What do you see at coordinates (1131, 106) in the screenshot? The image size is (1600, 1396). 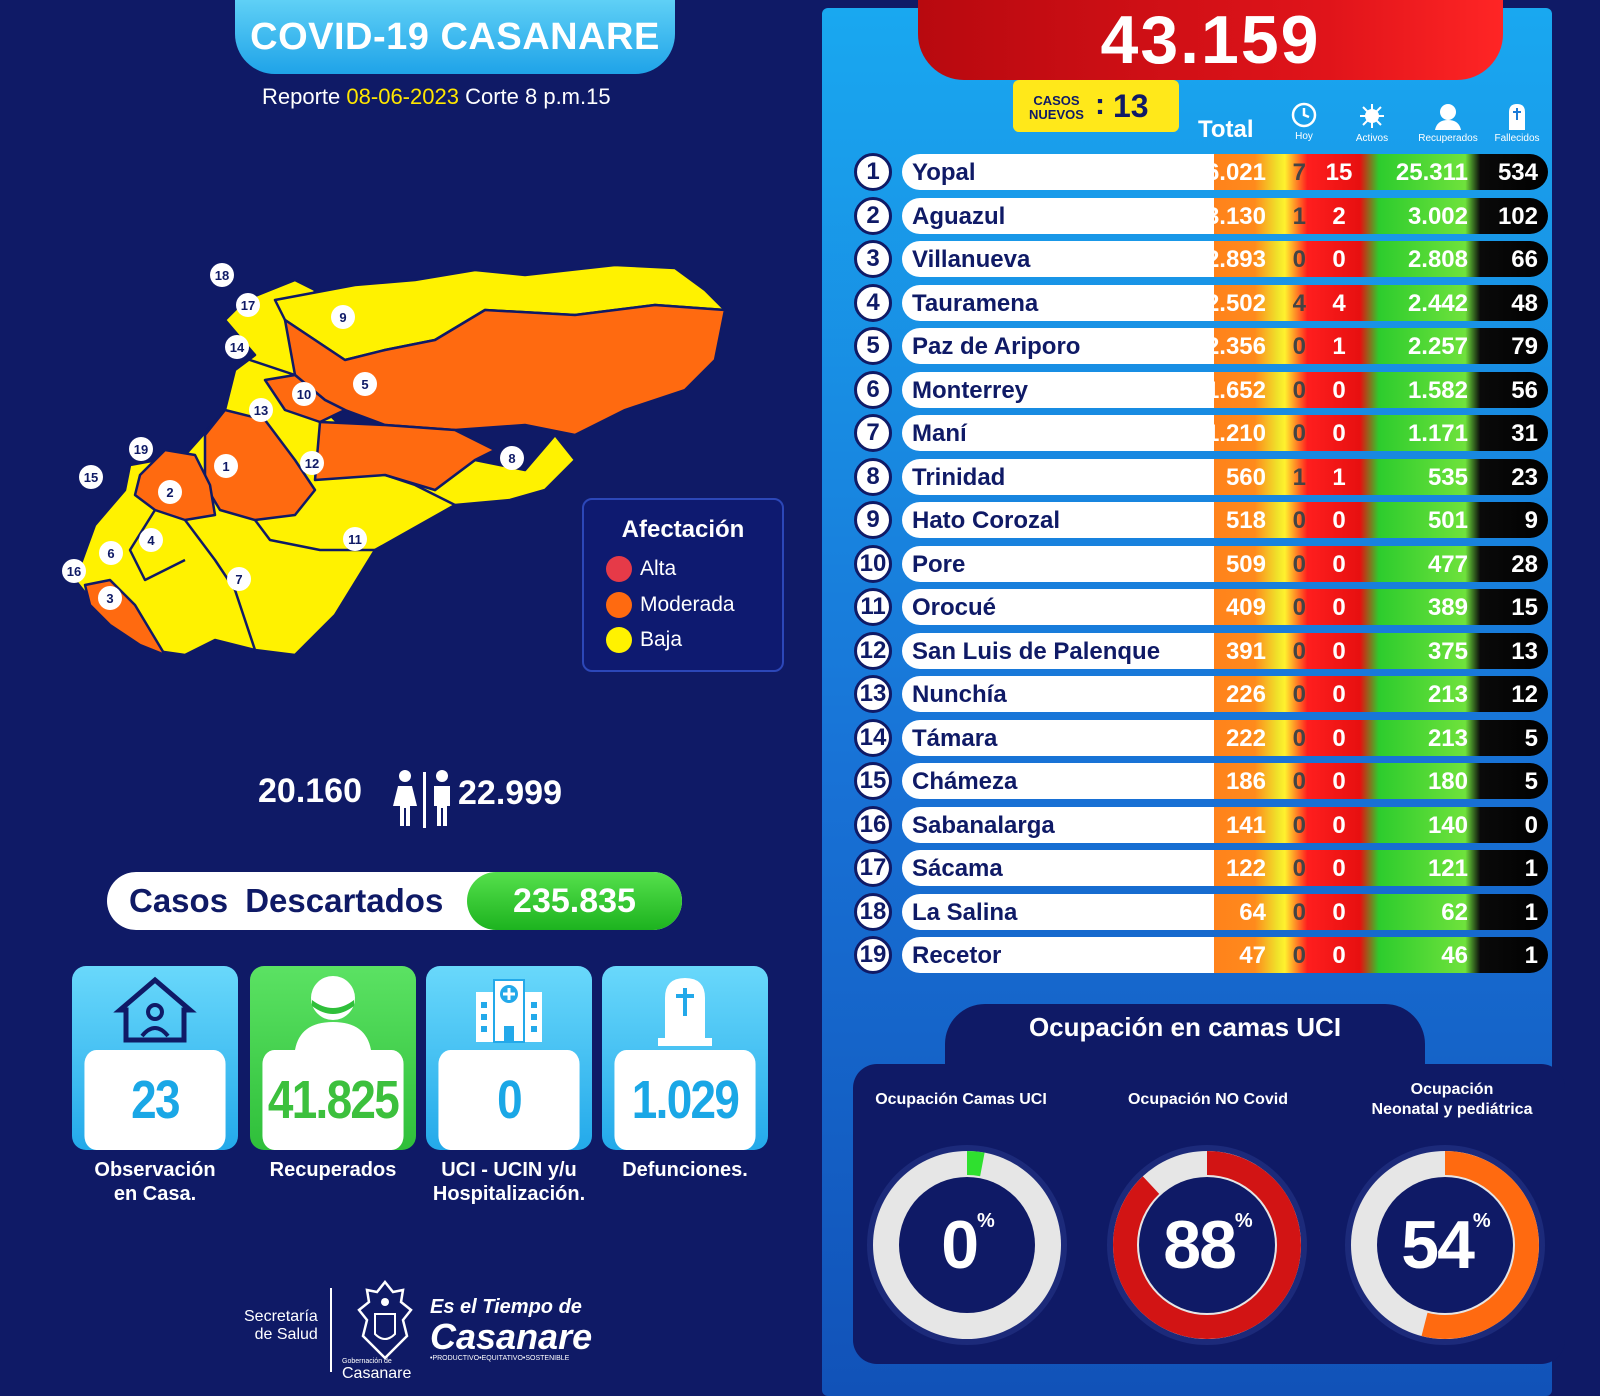 I see `new-cases-value: 13` at bounding box center [1131, 106].